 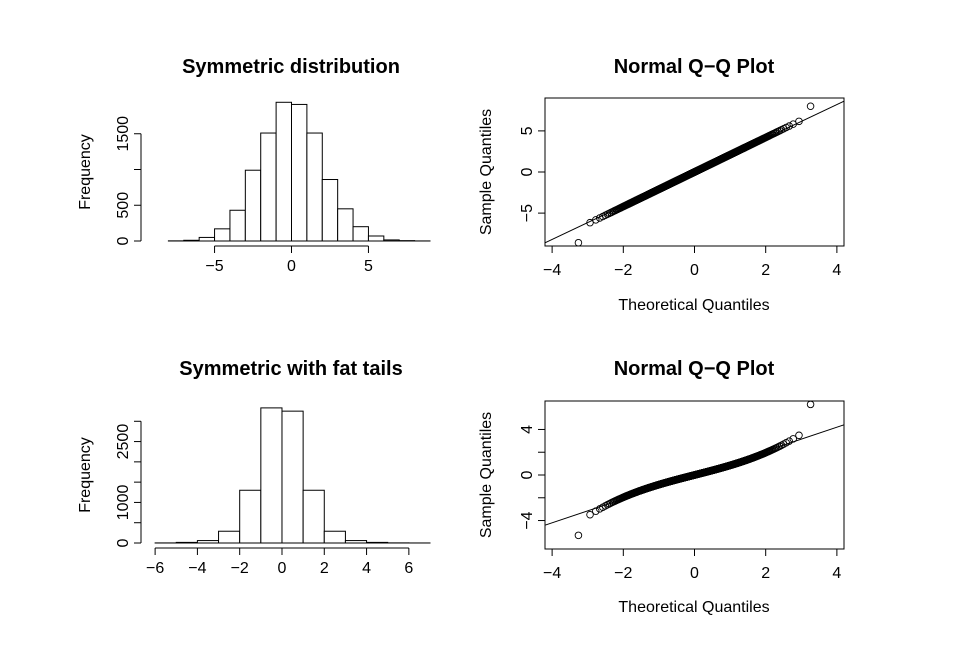 I want to click on y-tick-label: 1500, so click(x=123, y=134).